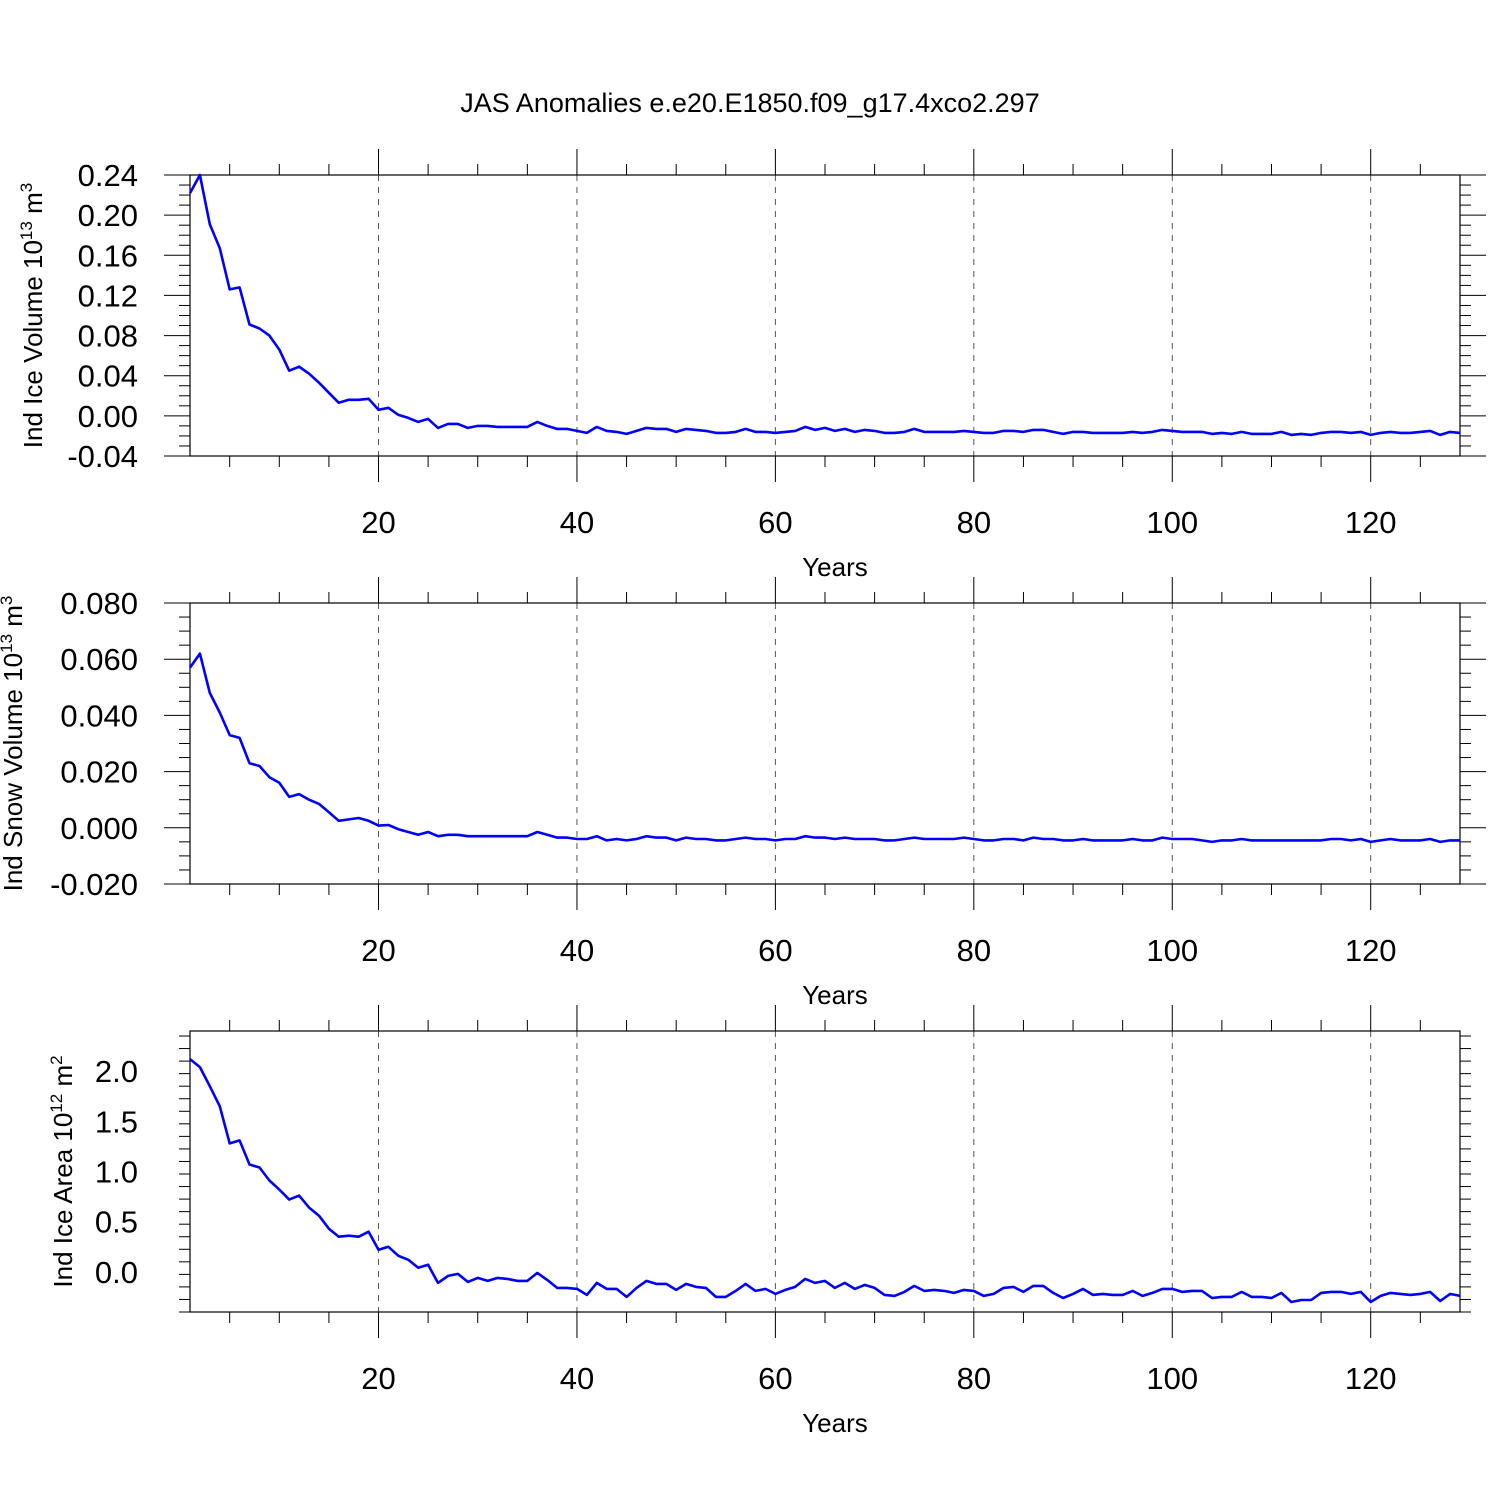 This screenshot has width=1500, height=1500. What do you see at coordinates (99, 772) in the screenshot?
I see `y-tick-label: 0.020` at bounding box center [99, 772].